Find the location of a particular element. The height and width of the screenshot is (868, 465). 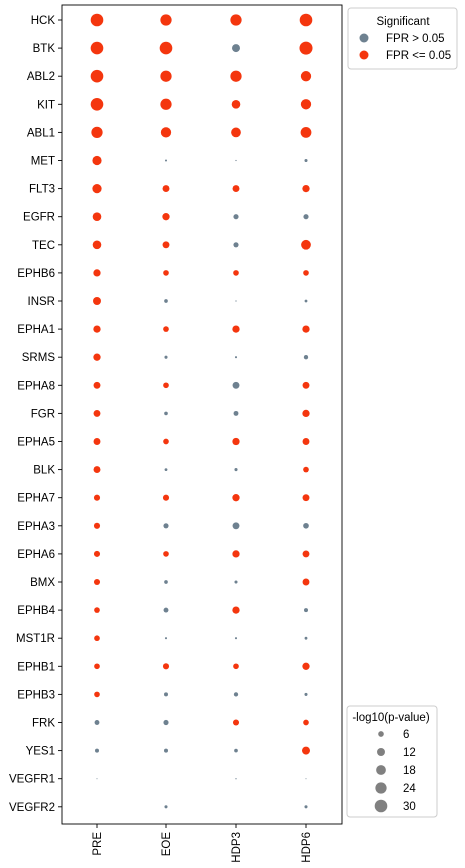

dot-bmx-hdp6 is located at coordinates (306, 582).